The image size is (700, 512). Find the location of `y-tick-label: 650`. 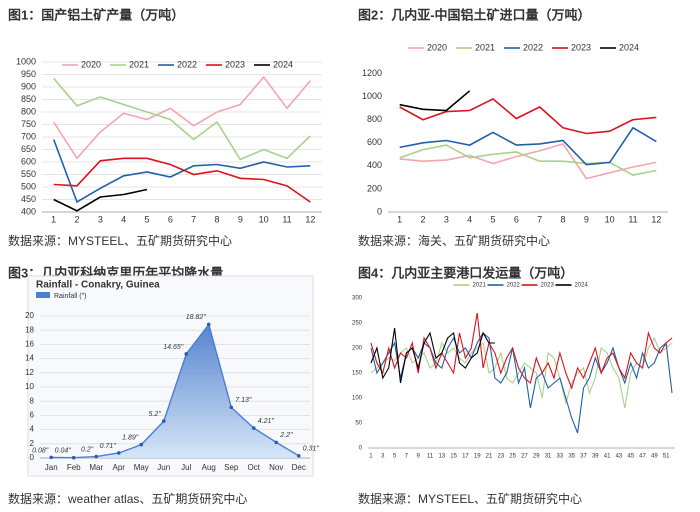

y-tick-label: 650 is located at coordinates (28, 149).